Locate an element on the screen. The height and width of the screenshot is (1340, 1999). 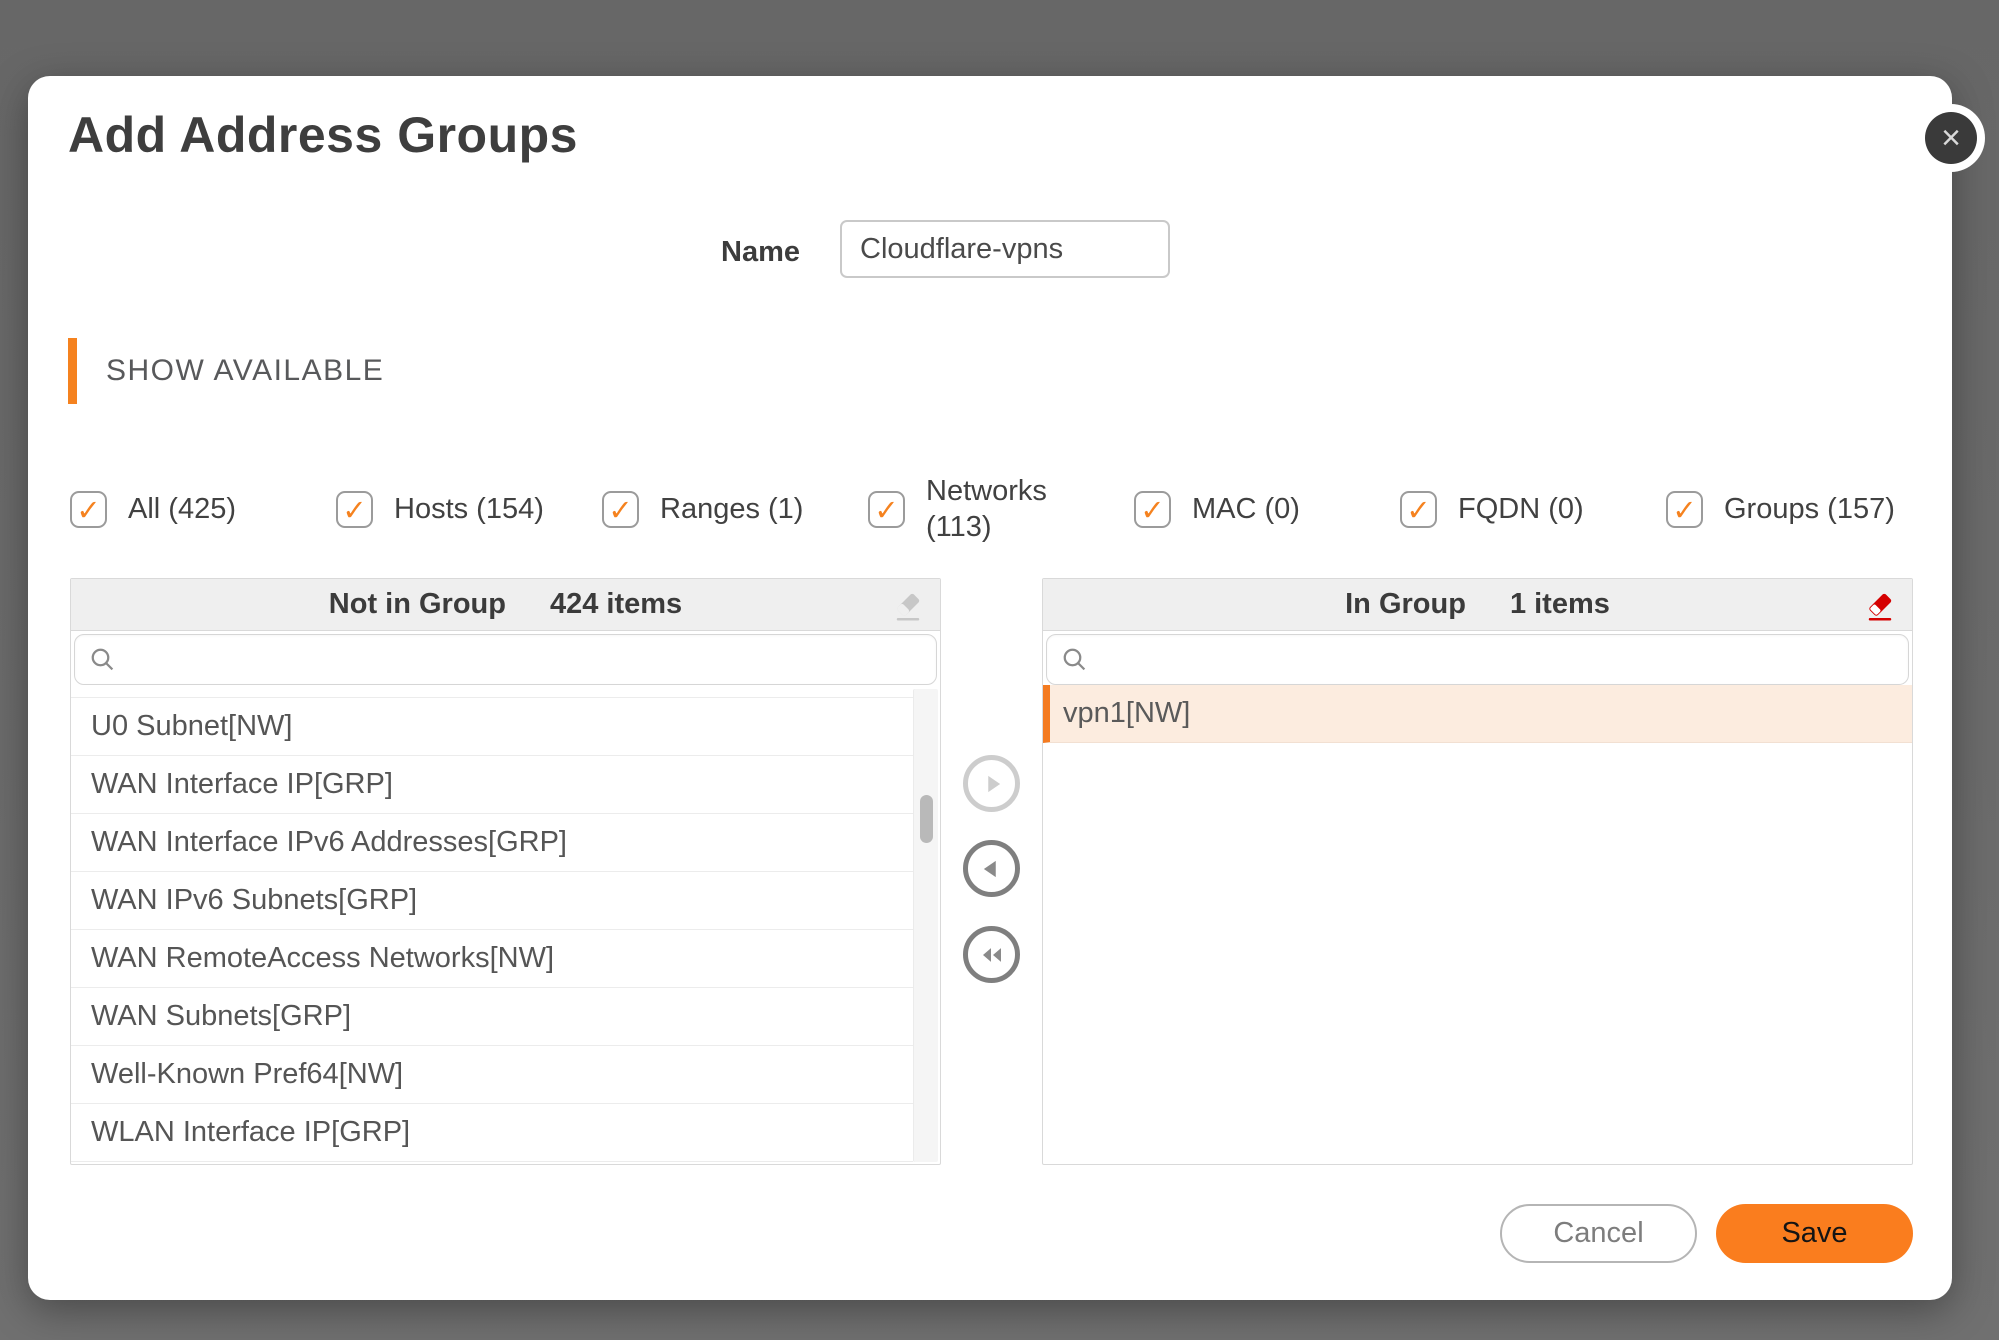
section-title: SHOW AVAILABLE is located at coordinates (245, 370).